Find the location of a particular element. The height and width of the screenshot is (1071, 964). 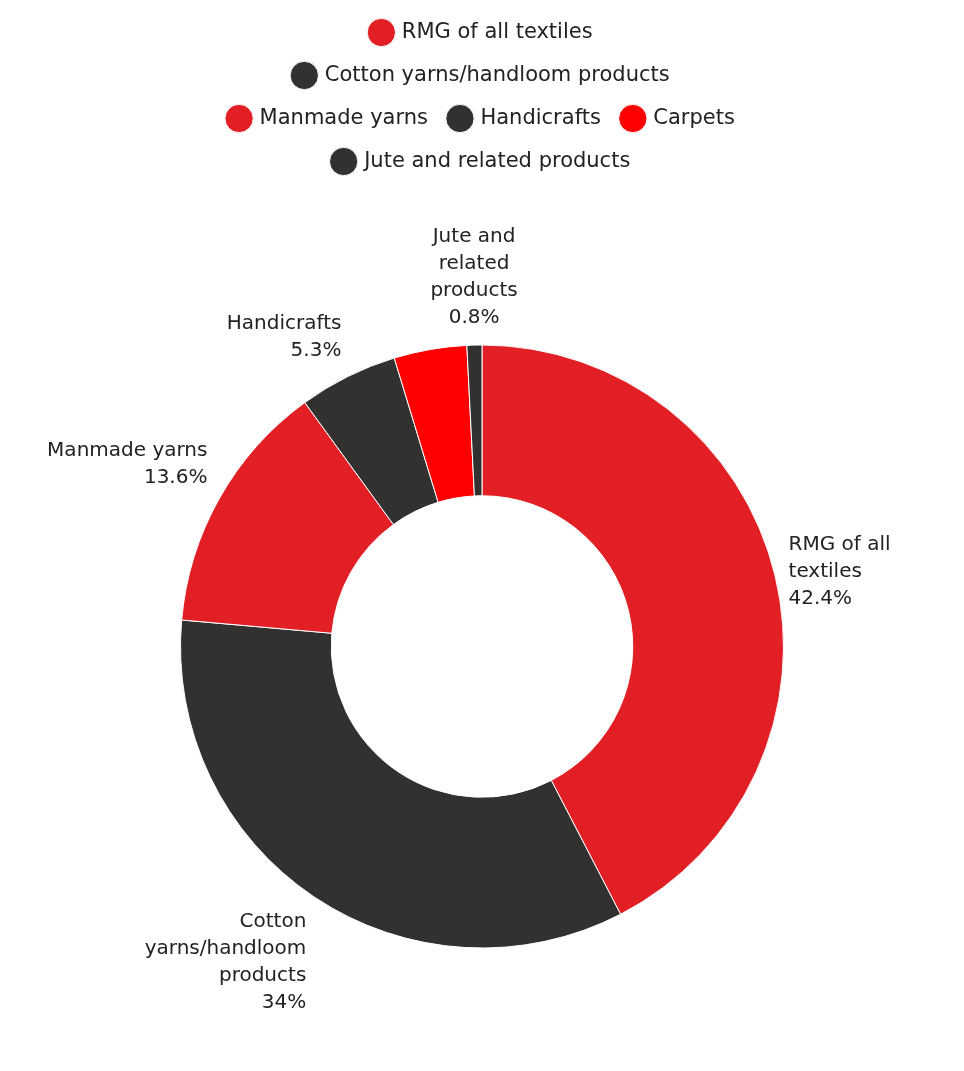

slice-label: Jute and related products is located at coordinates (474, 261).